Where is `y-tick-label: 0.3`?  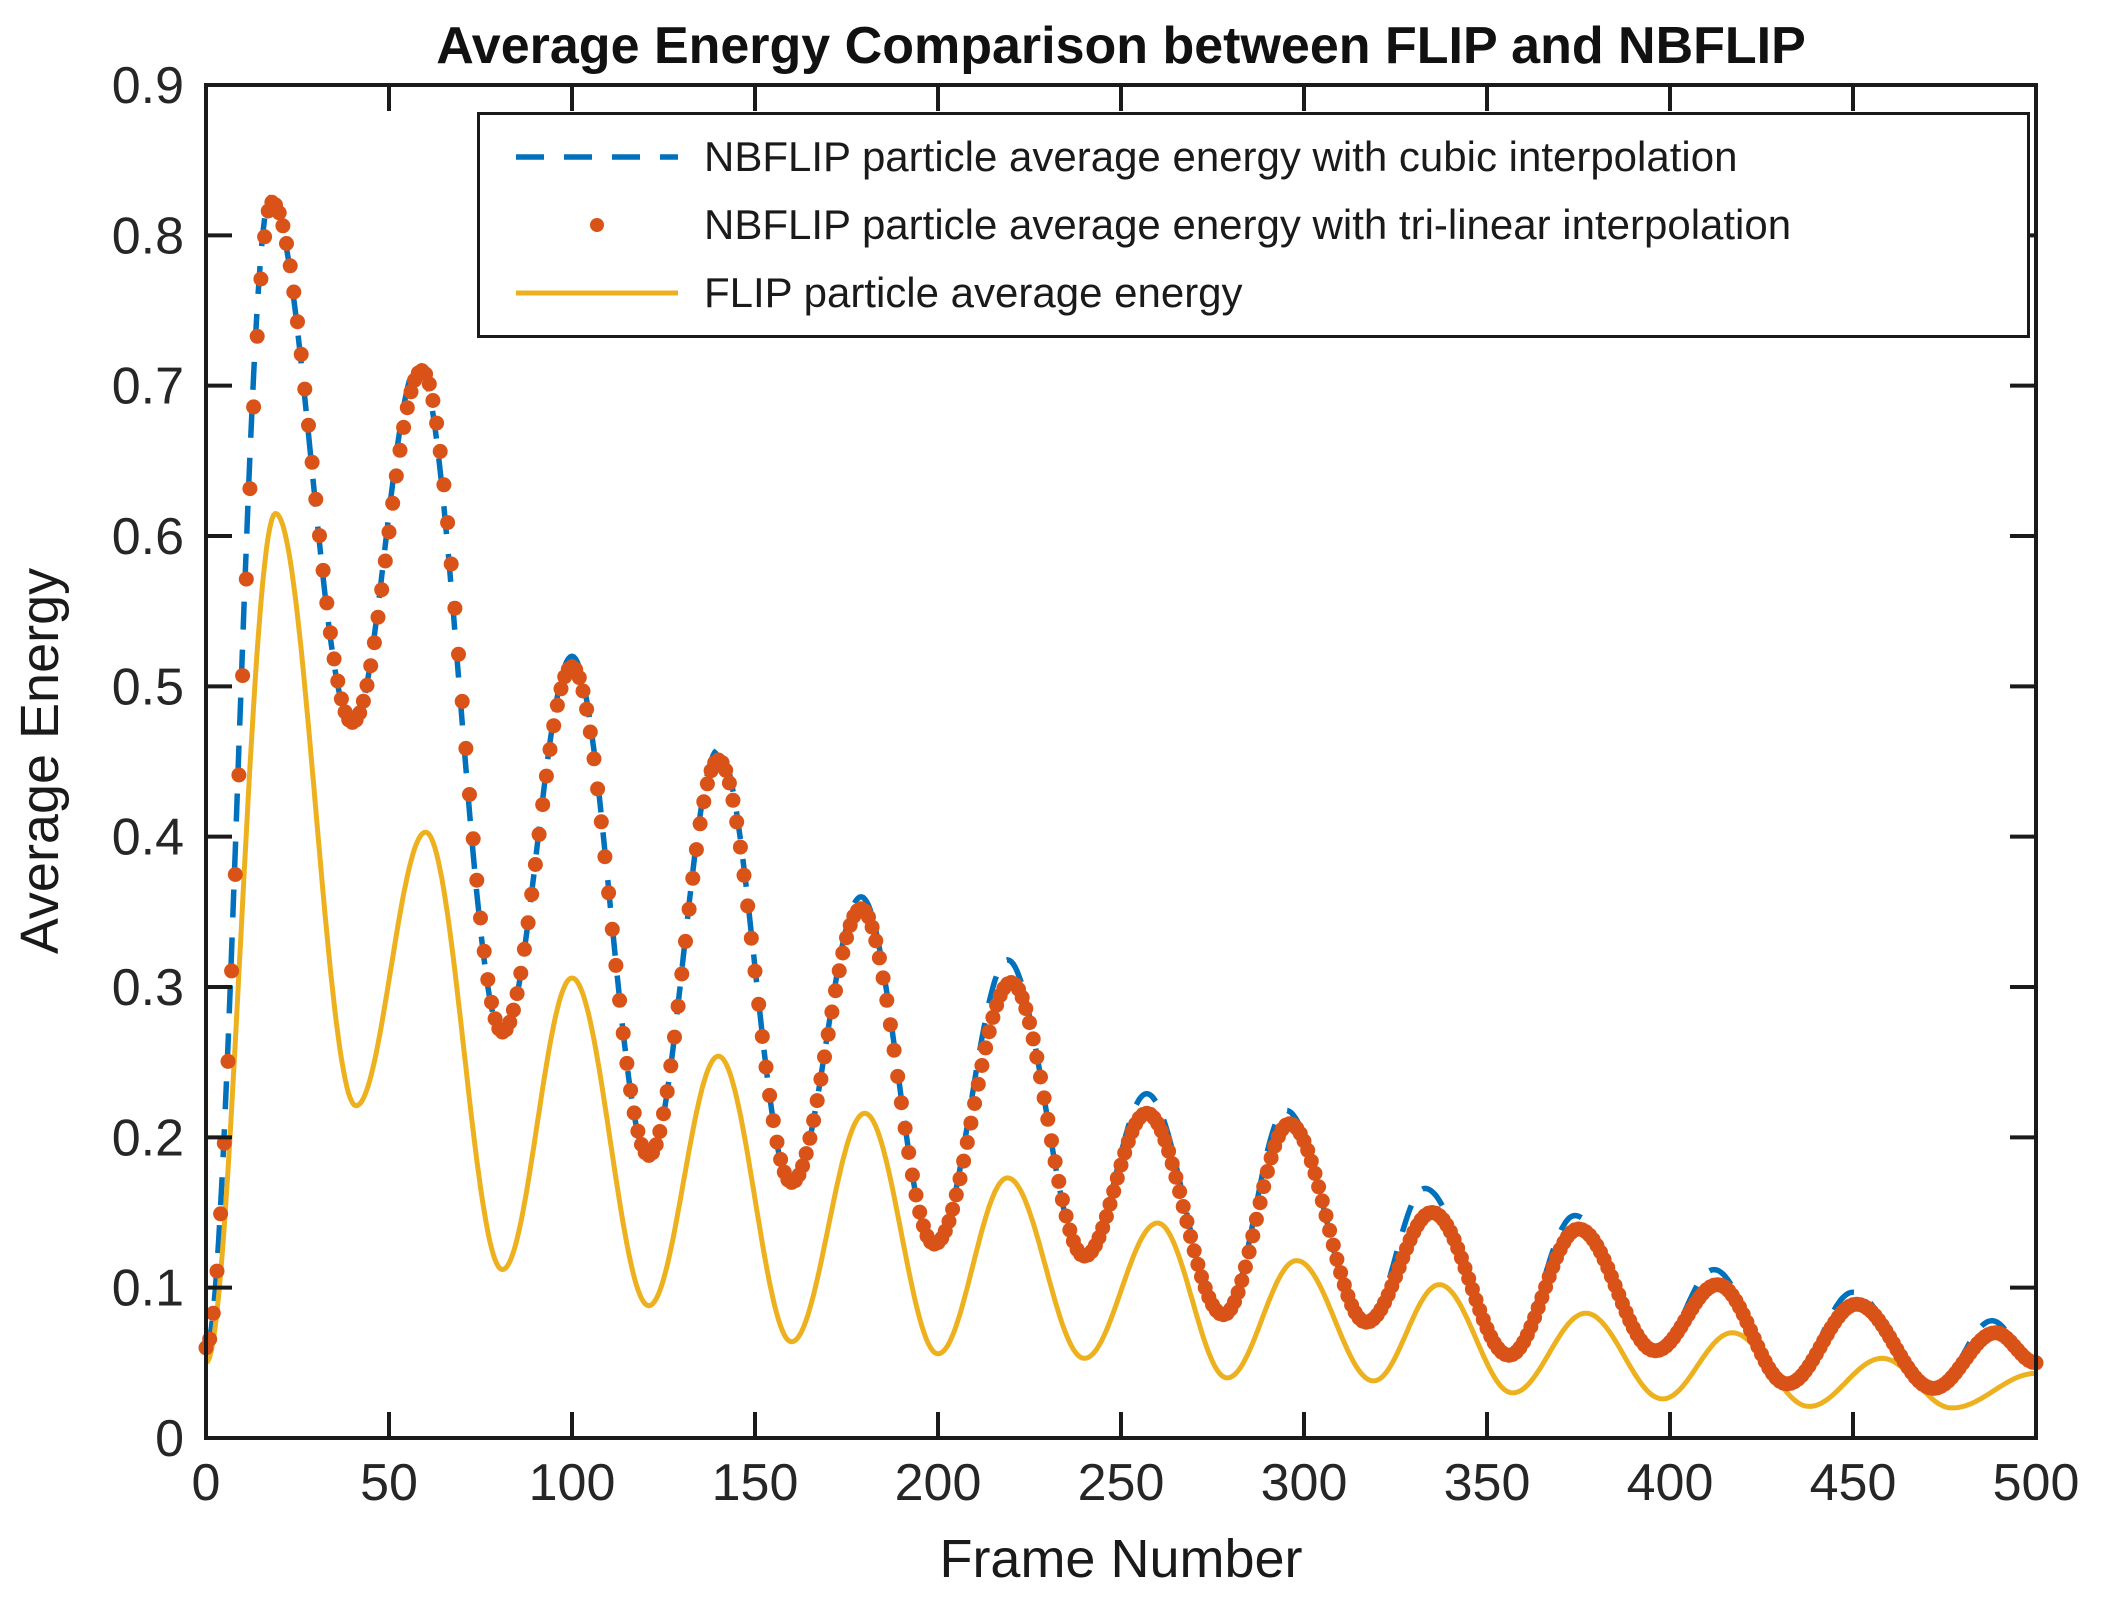
y-tick-label: 0.3 is located at coordinates (148, 988).